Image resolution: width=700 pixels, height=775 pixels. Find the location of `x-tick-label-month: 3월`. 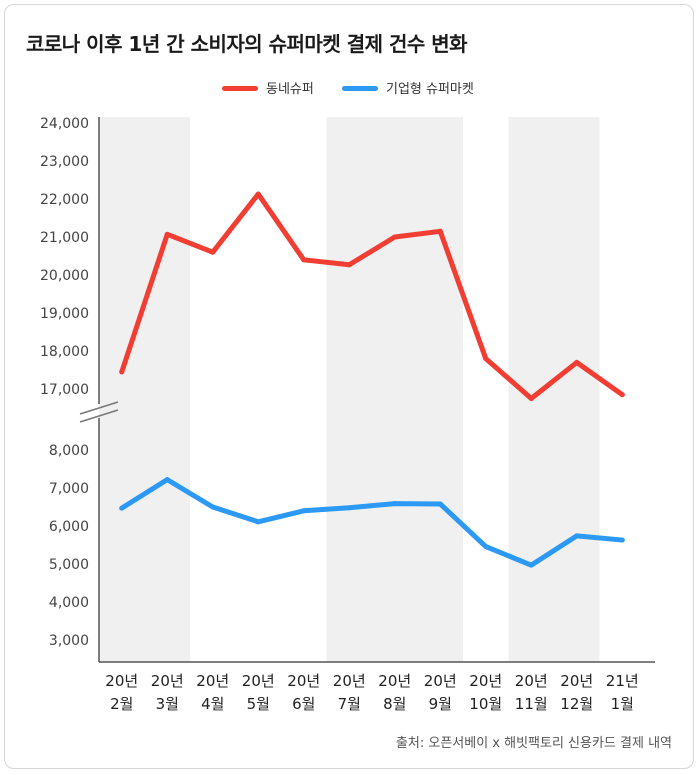

x-tick-label-month: 3월 is located at coordinates (167, 704).